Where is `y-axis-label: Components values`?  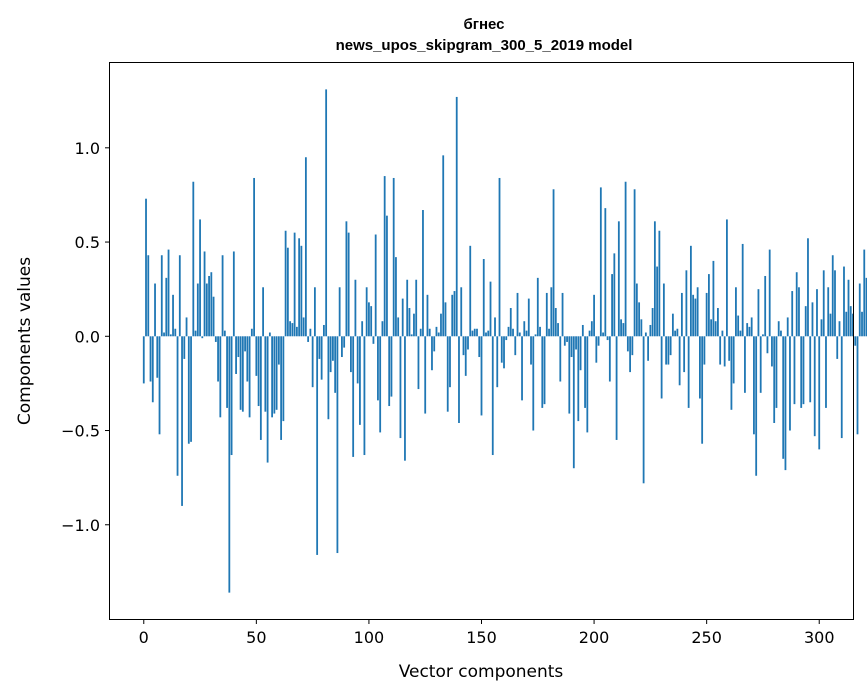 y-axis-label: Components values is located at coordinates (25, 341).